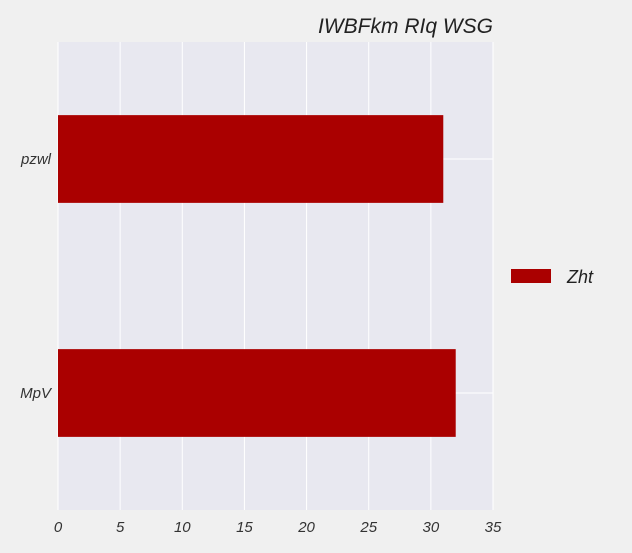 The width and height of the screenshot is (632, 553). I want to click on x-axis-ticks: 0 5 10 15 20 25 30 35, so click(278, 527).